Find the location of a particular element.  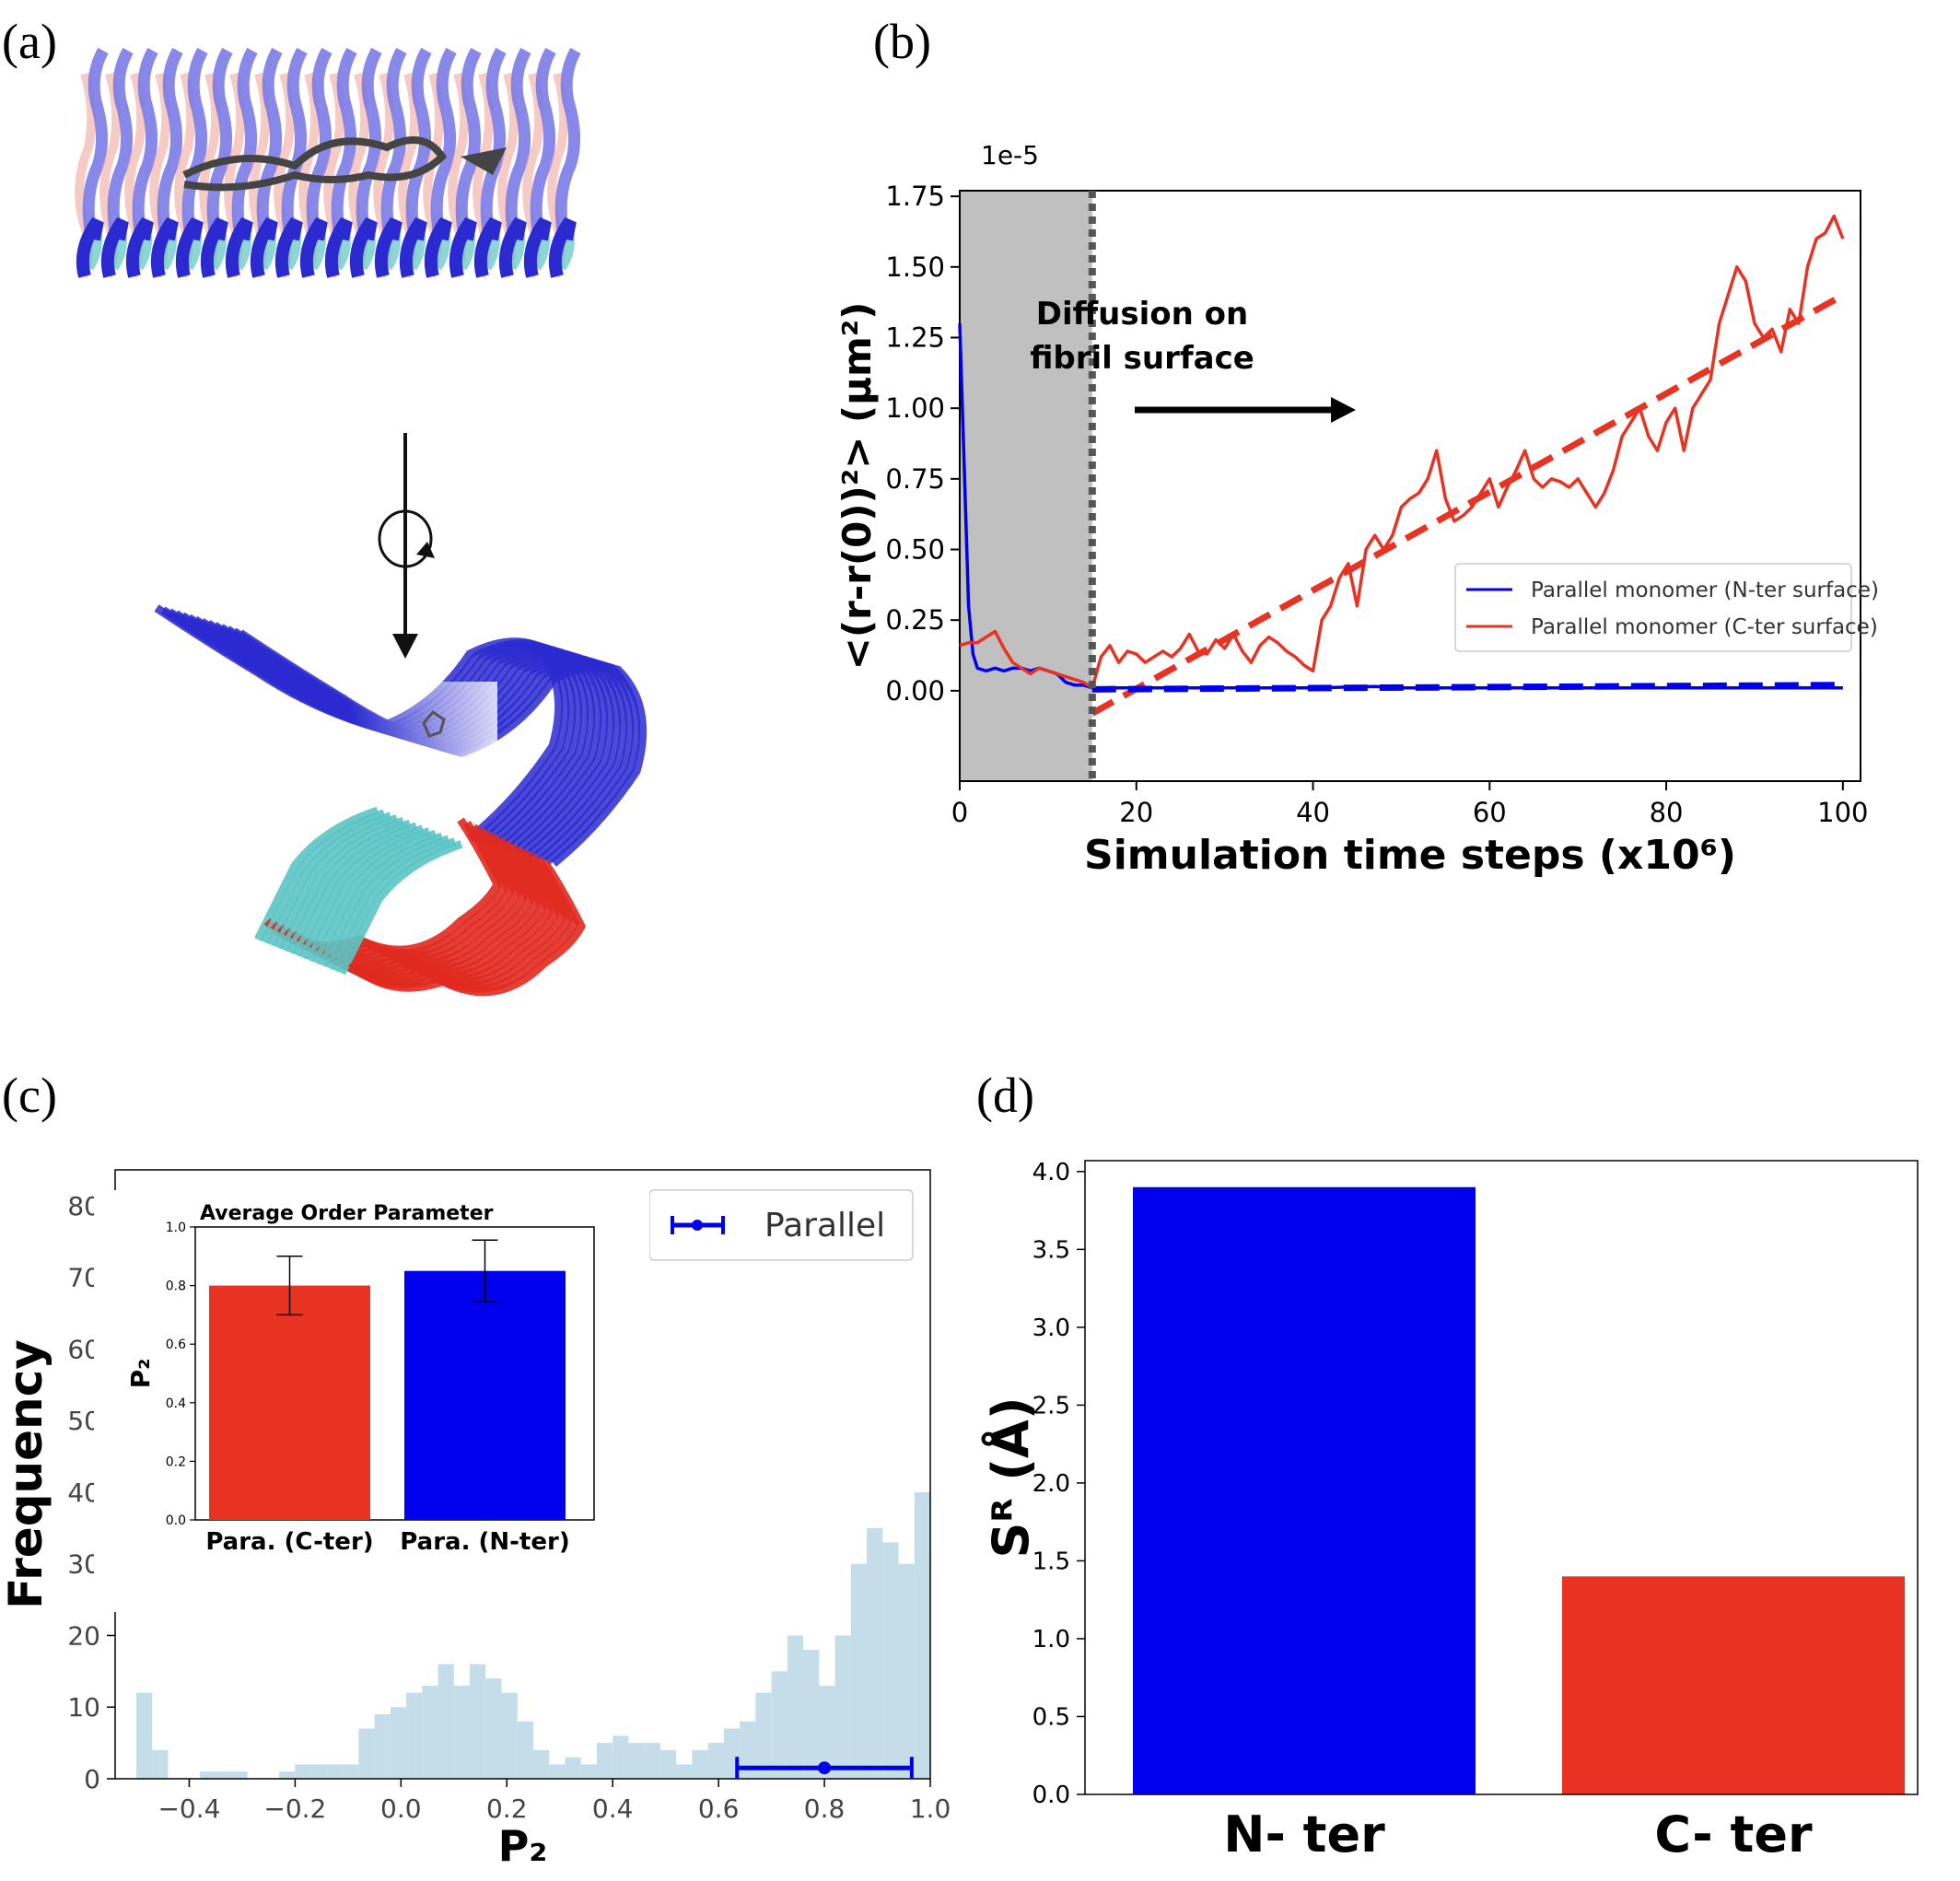

legend-swatch-dot is located at coordinates (697, 1226).